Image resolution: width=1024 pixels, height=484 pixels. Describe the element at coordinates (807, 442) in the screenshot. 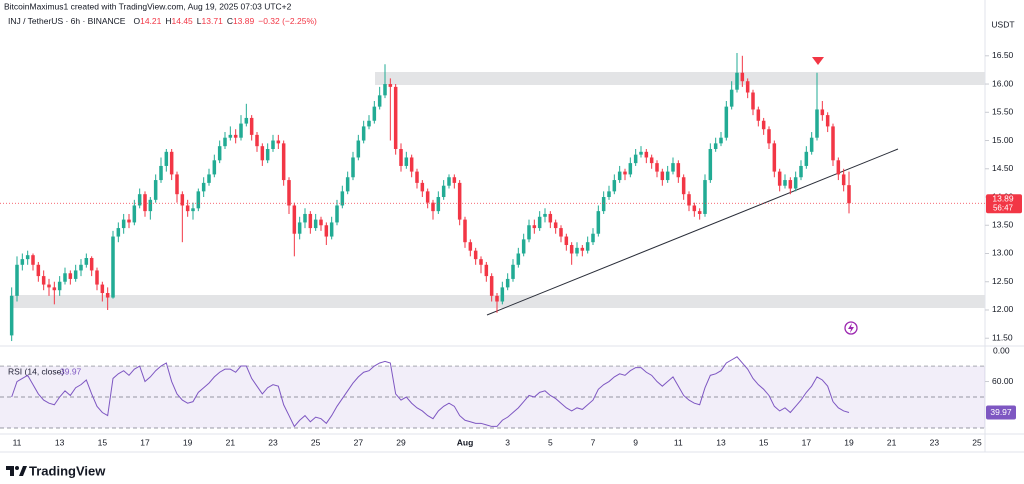

I see `x-tick-label: 17` at that location.